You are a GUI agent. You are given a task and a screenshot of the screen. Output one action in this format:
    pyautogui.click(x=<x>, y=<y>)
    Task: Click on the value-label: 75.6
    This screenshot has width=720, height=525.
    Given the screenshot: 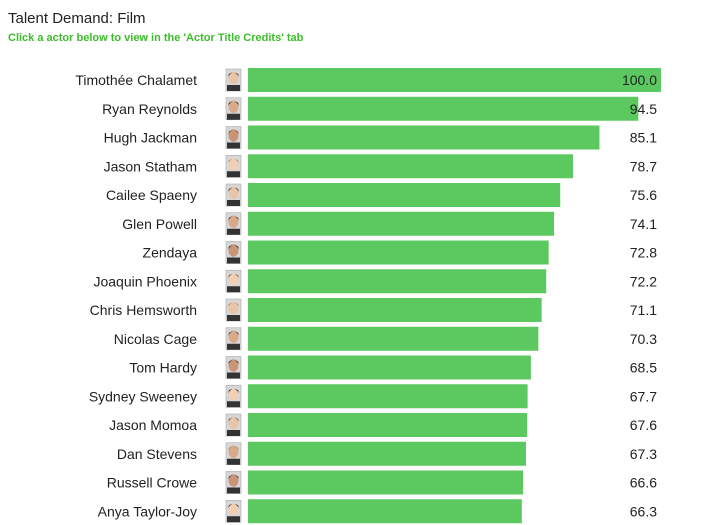 What is the action you would take?
    pyautogui.click(x=643, y=195)
    